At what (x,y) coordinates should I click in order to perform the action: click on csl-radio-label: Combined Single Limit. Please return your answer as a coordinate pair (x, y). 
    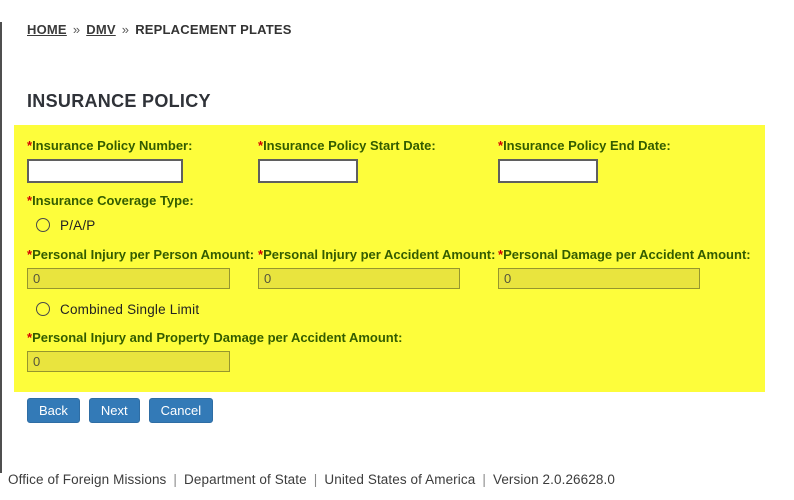
    Looking at the image, I should click on (130, 309).